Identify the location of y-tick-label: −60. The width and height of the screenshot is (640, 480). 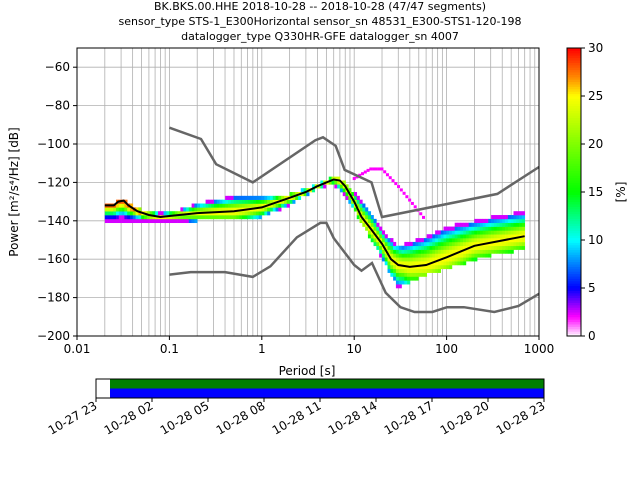
(57, 67).